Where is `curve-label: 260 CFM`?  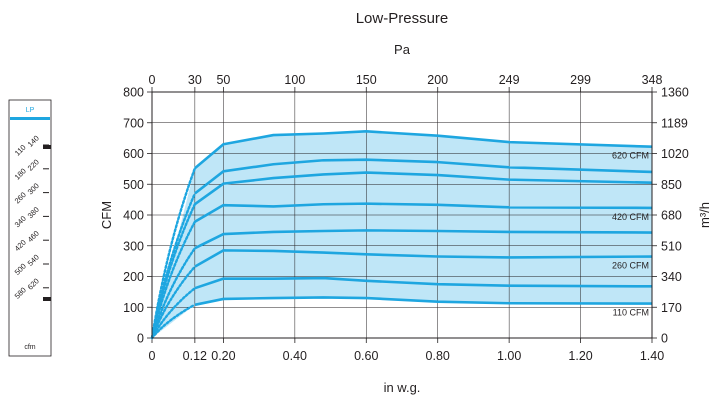
curve-label: 260 CFM is located at coordinates (630, 266).